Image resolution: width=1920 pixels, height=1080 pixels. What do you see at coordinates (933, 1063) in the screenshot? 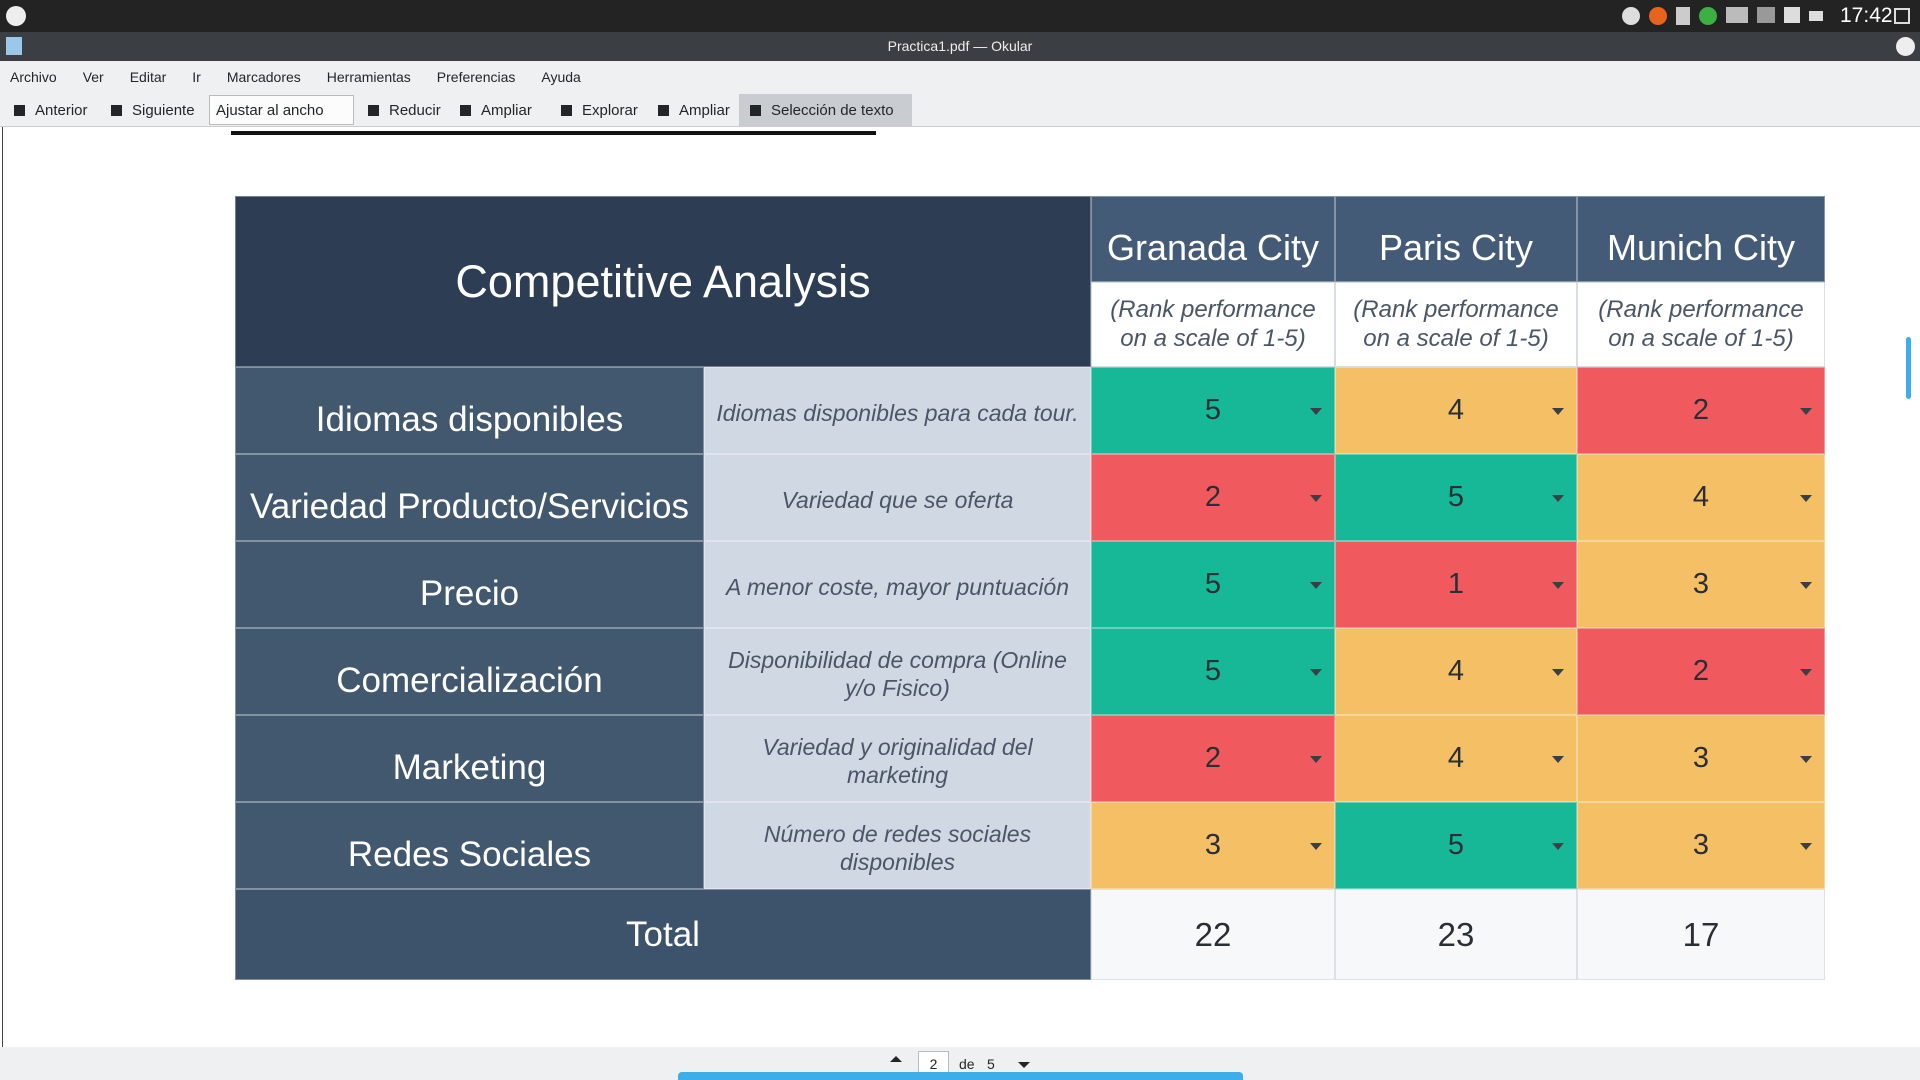
I see `page-input: 2` at bounding box center [933, 1063].